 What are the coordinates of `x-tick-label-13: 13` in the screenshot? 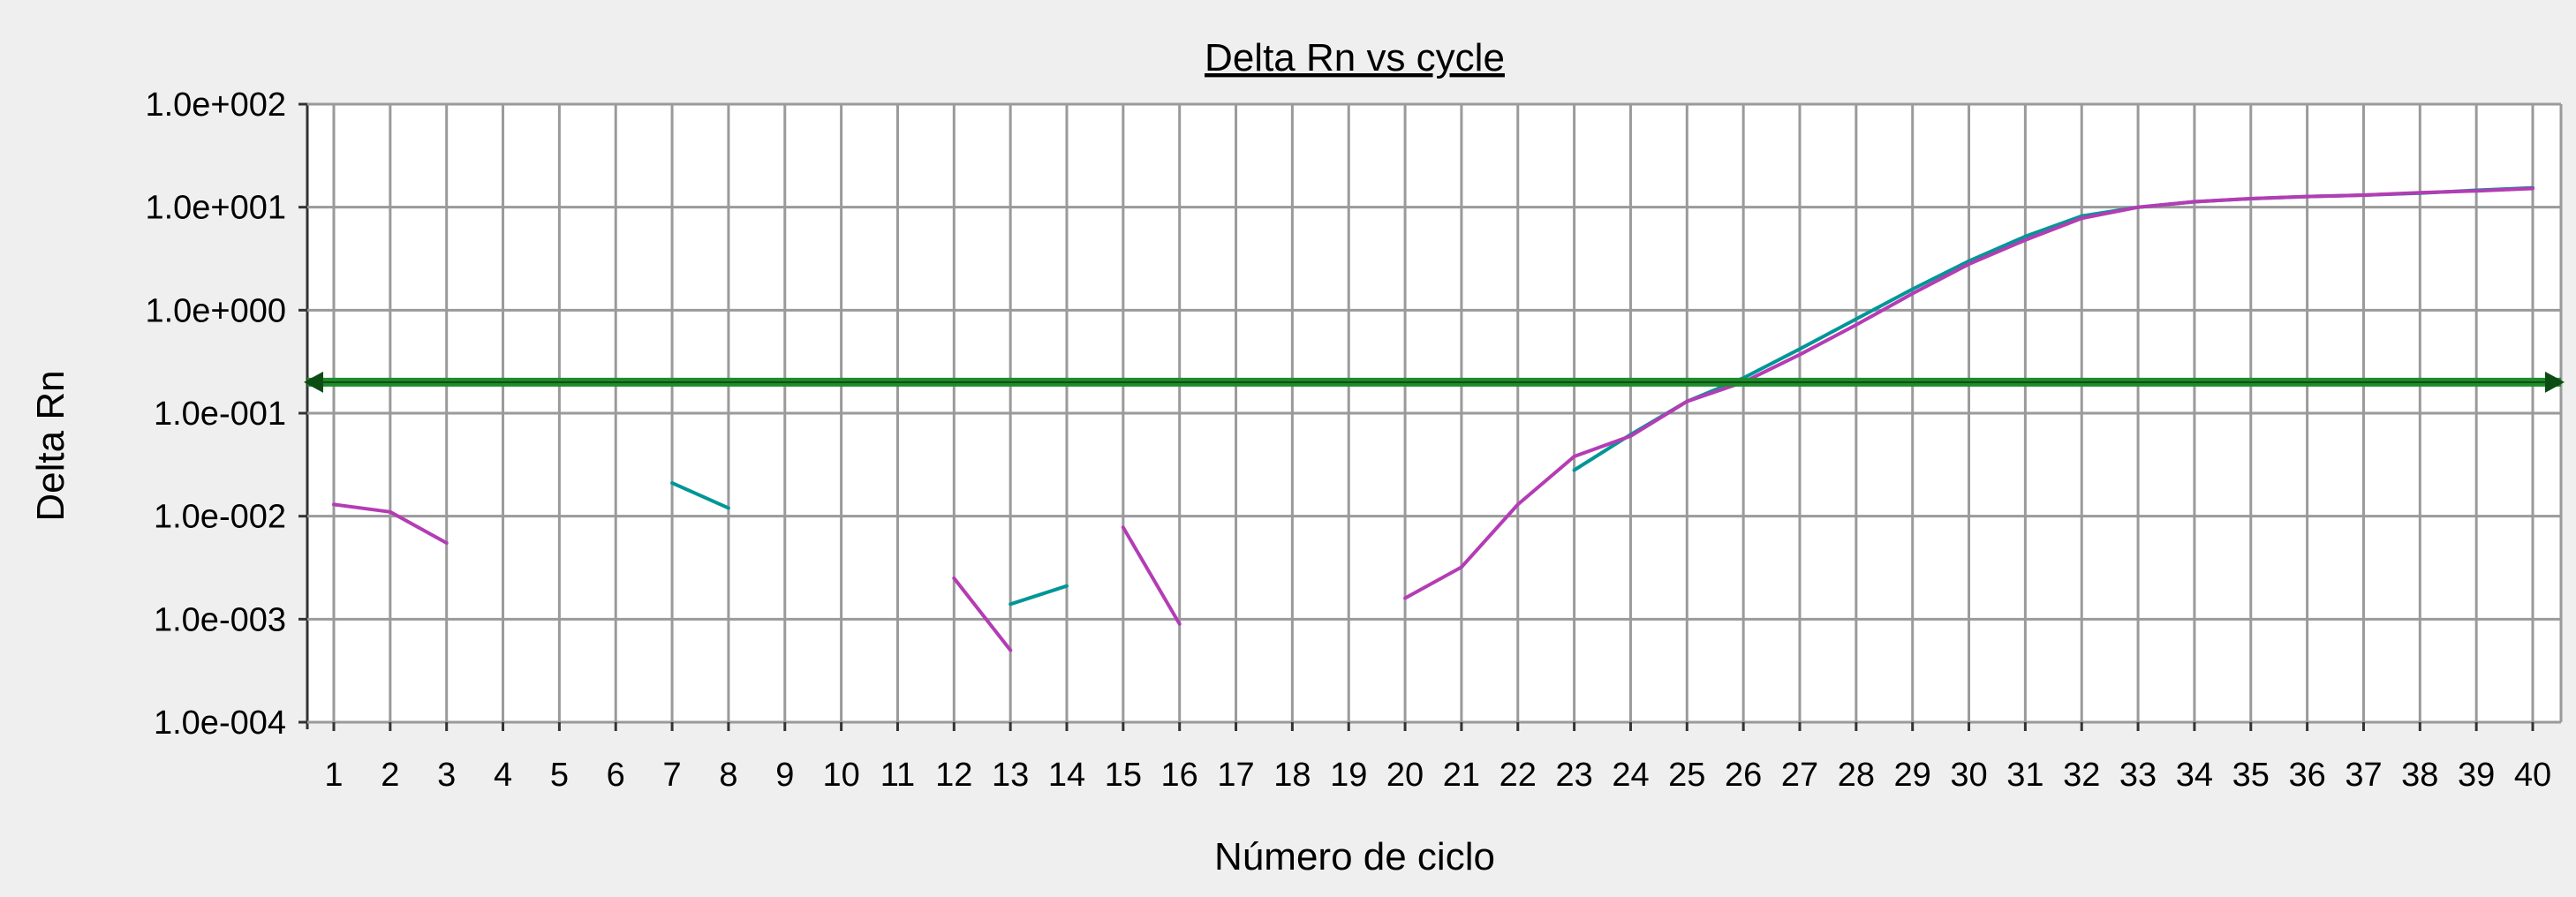 It's located at (1010, 775).